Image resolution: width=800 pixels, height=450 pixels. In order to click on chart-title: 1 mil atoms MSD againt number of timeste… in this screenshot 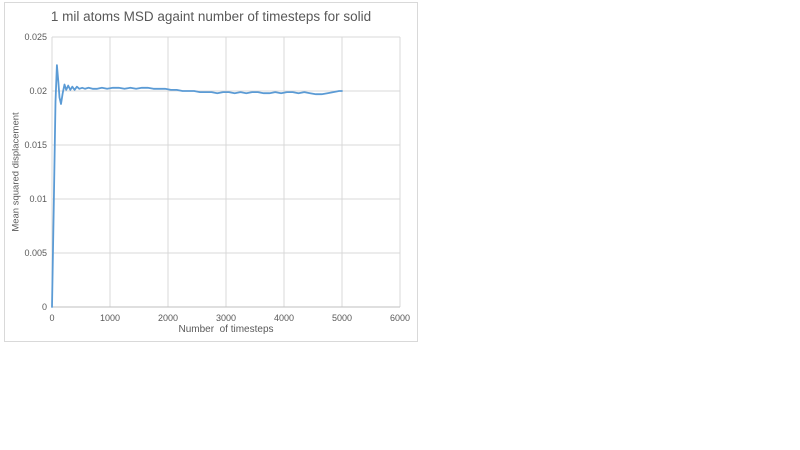, I will do `click(211, 16)`.